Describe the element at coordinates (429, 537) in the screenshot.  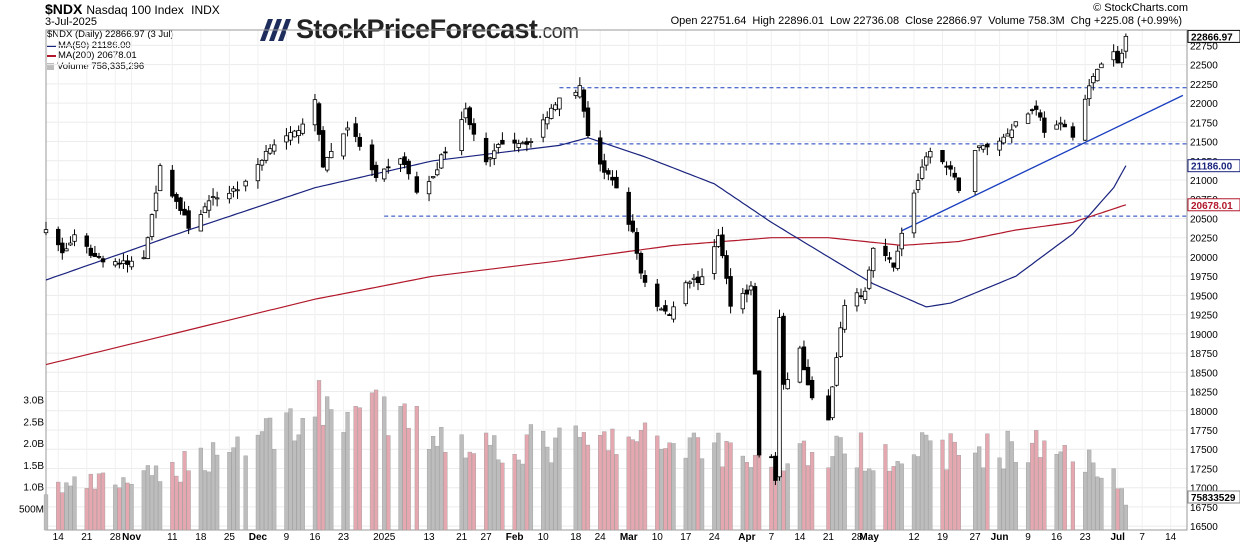
I see `date-tick-label: 13` at that location.